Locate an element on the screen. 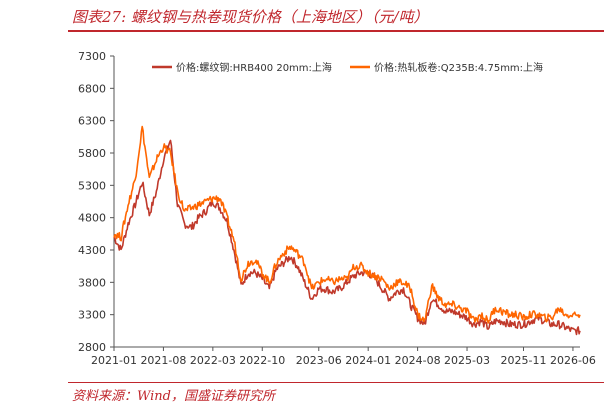 This screenshot has height=413, width=606. source-note: 资料来源：Wind，国盛证券研究所 is located at coordinates (173, 396).